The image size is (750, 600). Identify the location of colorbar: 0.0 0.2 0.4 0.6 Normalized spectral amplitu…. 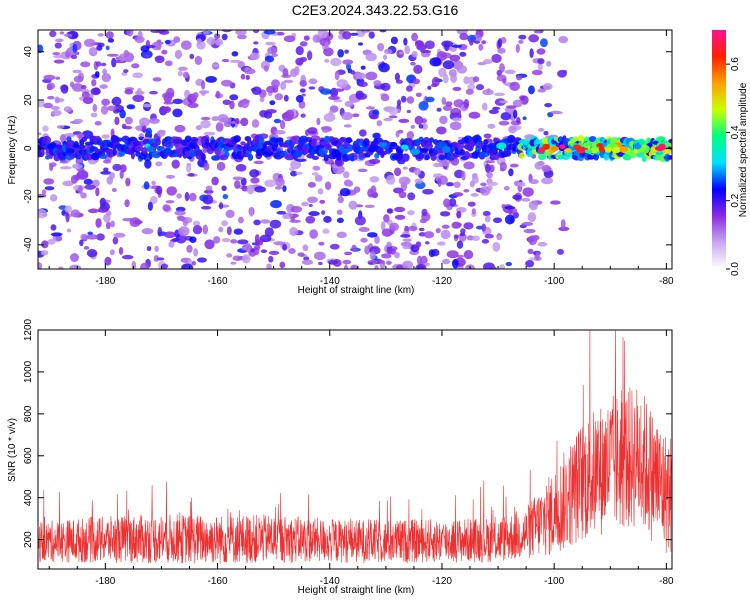
(730, 153).